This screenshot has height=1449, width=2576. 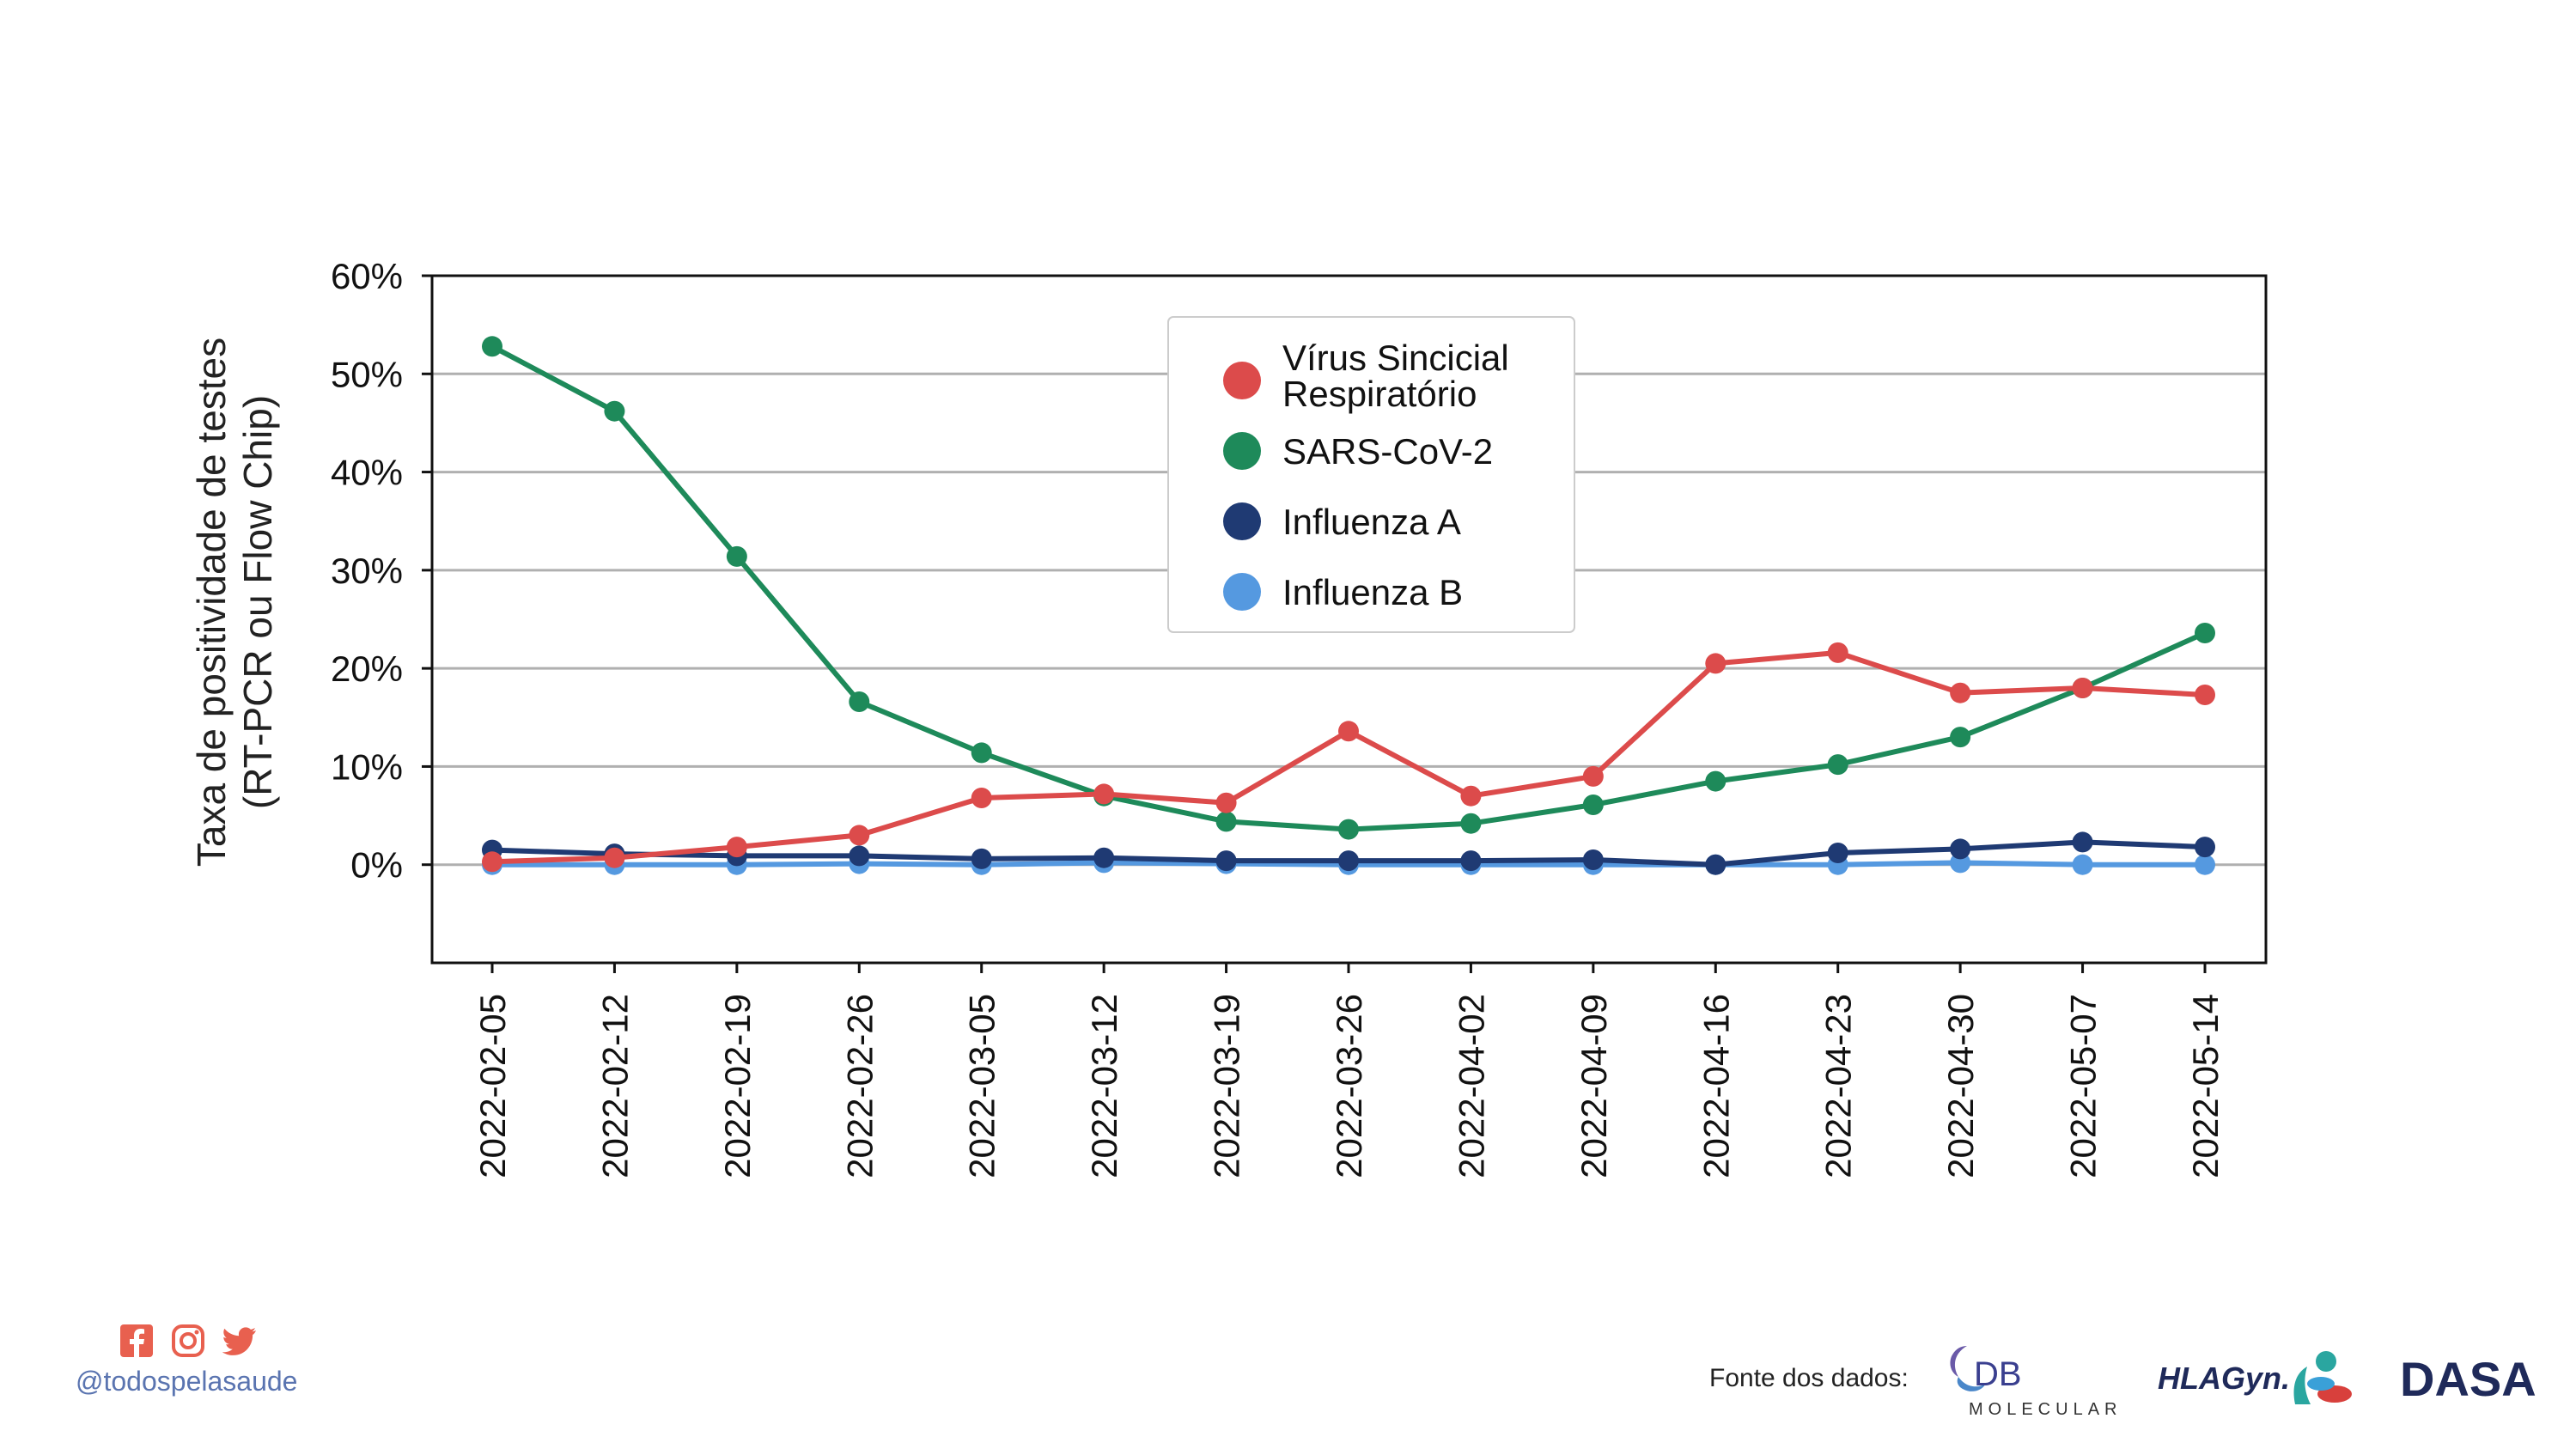 What do you see at coordinates (376, 865) in the screenshot?
I see `y-tick-label: 0%` at bounding box center [376, 865].